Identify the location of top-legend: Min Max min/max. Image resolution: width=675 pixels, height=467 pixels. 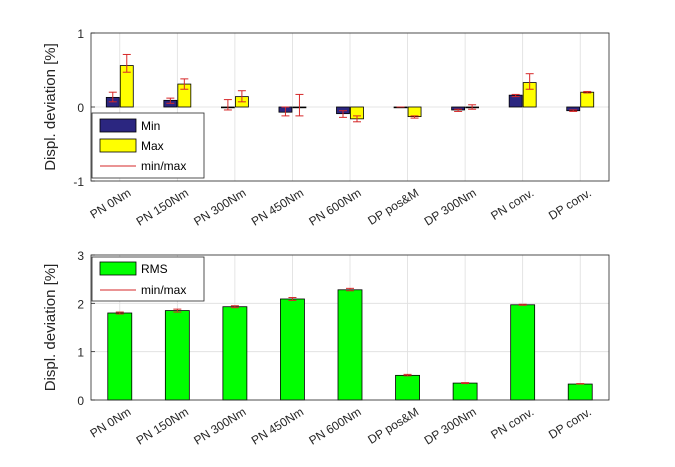
(148, 145).